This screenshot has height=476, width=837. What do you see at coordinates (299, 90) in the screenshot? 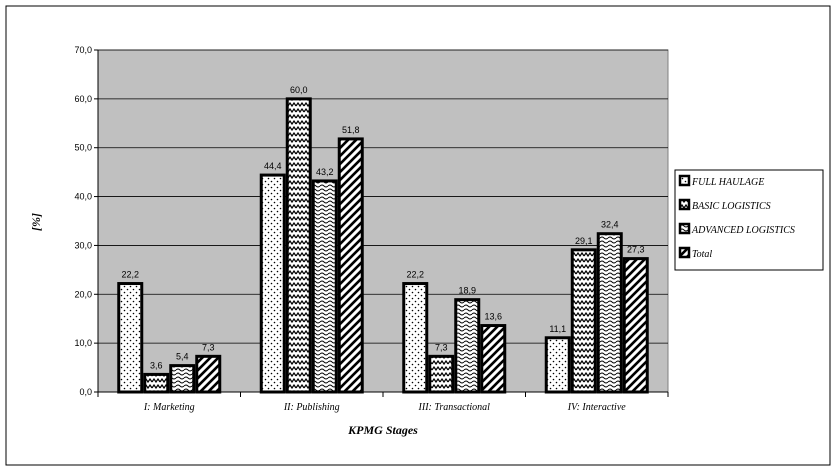
I see `data-label: 60,0` at bounding box center [299, 90].